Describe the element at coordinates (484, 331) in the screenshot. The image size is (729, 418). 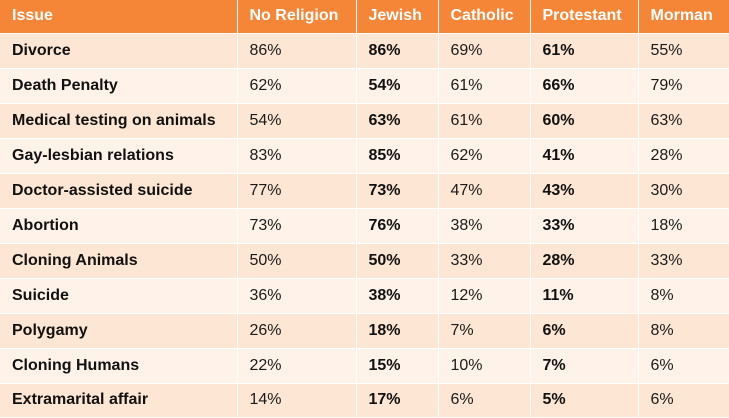
I see `cell-catholic: 7%` at that location.